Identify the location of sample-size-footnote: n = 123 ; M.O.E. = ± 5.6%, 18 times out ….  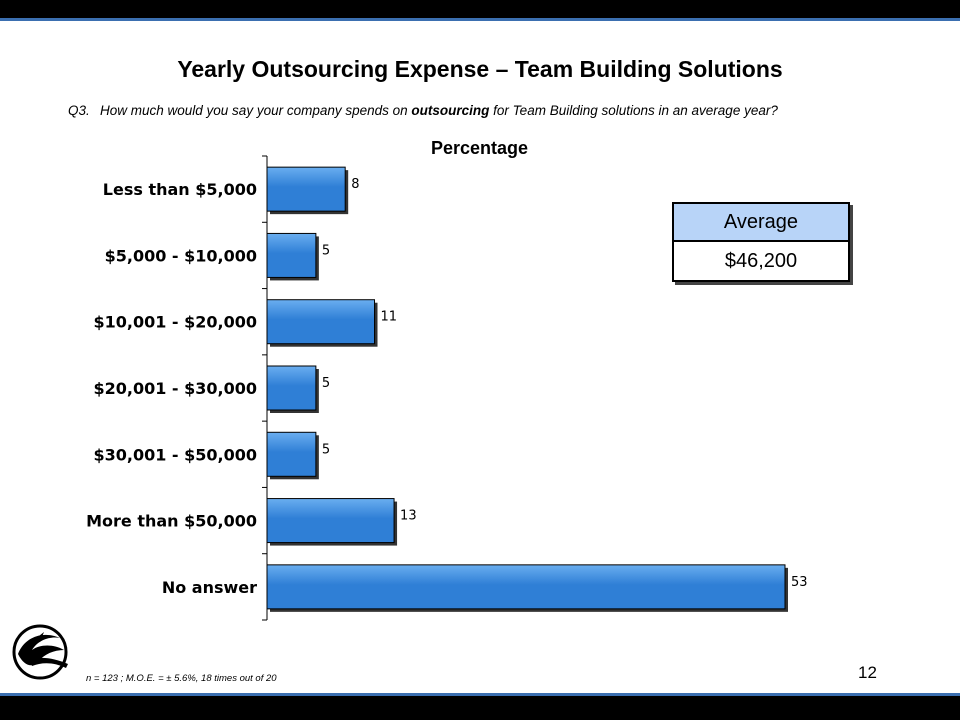
(181, 678).